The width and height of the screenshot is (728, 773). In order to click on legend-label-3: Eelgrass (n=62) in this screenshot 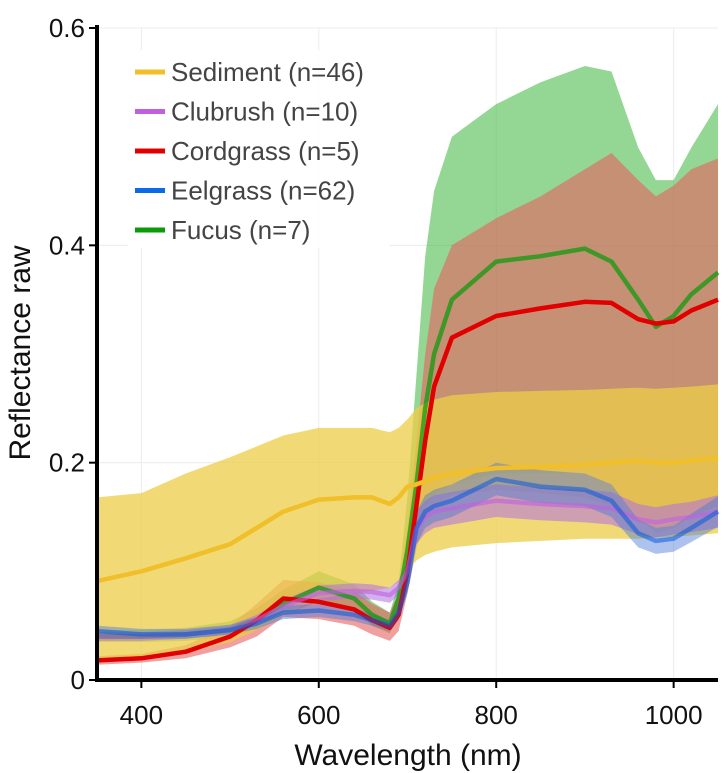, I will do `click(263, 191)`.